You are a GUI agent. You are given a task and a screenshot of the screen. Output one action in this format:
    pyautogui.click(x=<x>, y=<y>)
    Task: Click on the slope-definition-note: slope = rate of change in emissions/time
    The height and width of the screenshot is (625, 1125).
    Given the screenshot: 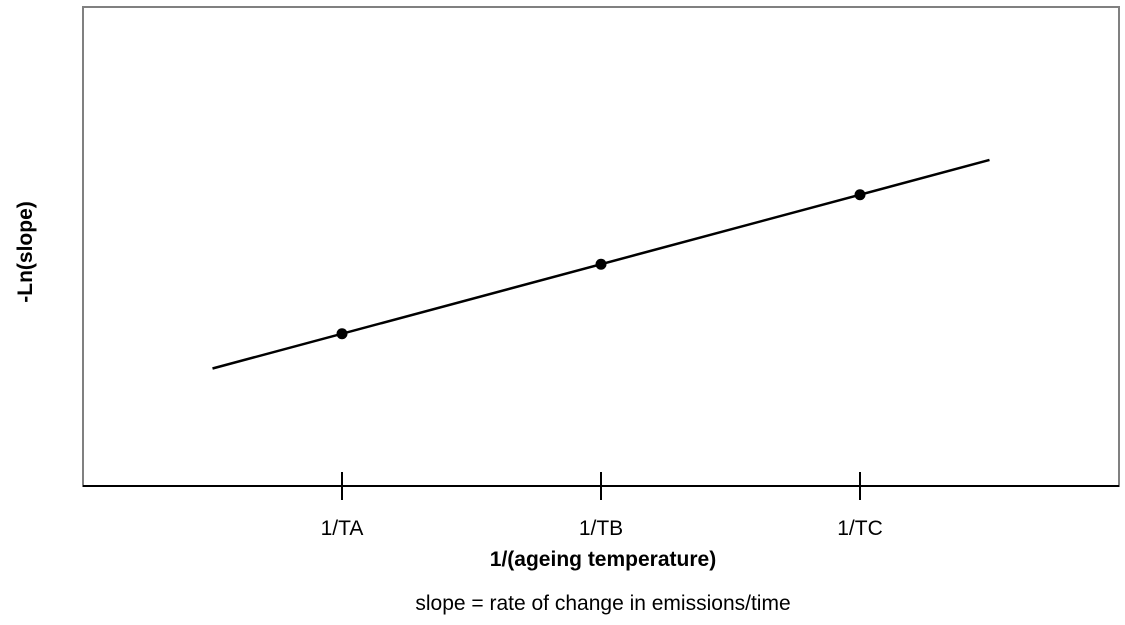 What is the action you would take?
    pyautogui.click(x=602, y=603)
    